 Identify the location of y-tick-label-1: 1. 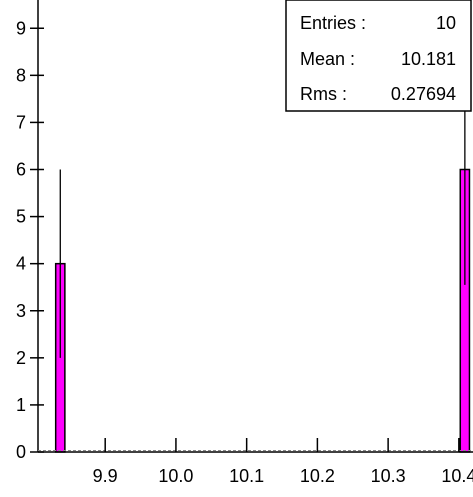
(21, 405).